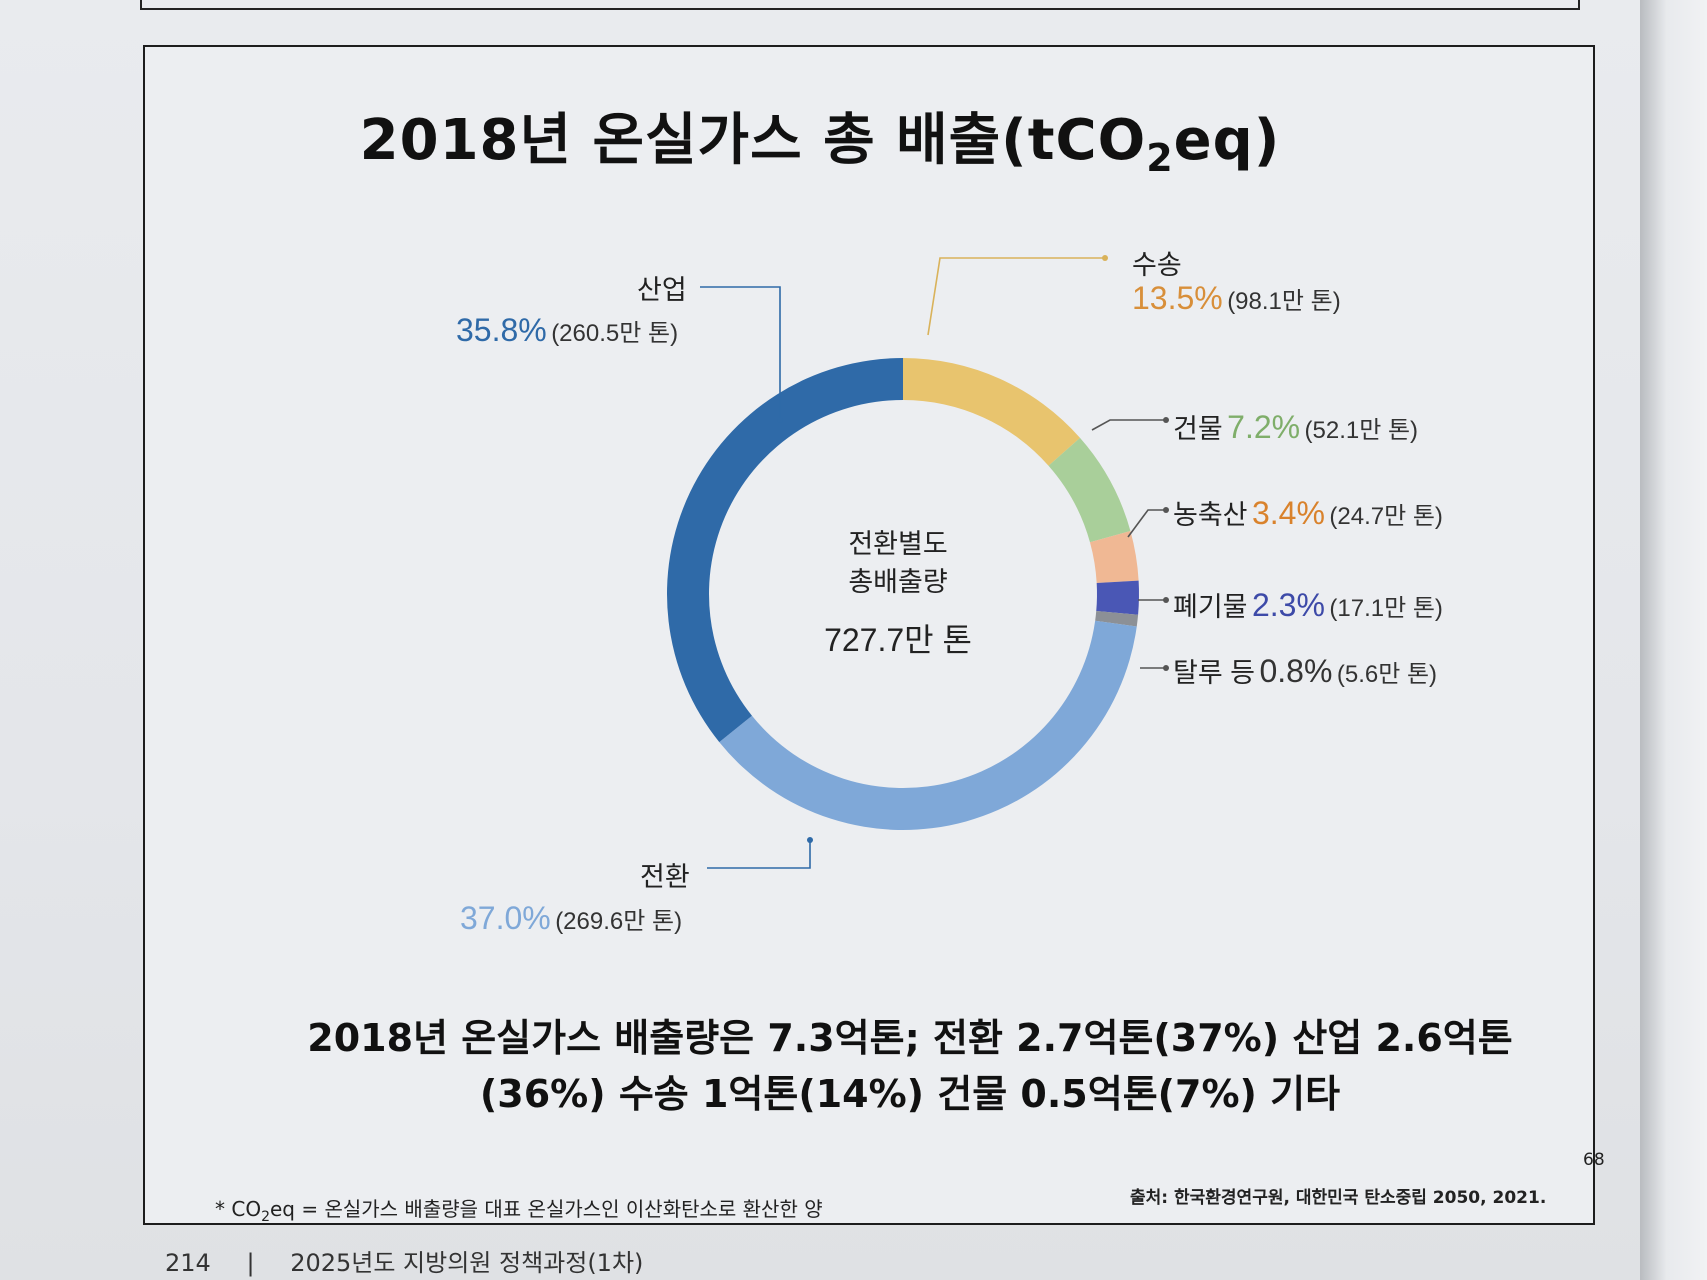 Image resolution: width=1707 pixels, height=1280 pixels. Describe the element at coordinates (992, 412) in the screenshot. I see `slice-transport` at that location.